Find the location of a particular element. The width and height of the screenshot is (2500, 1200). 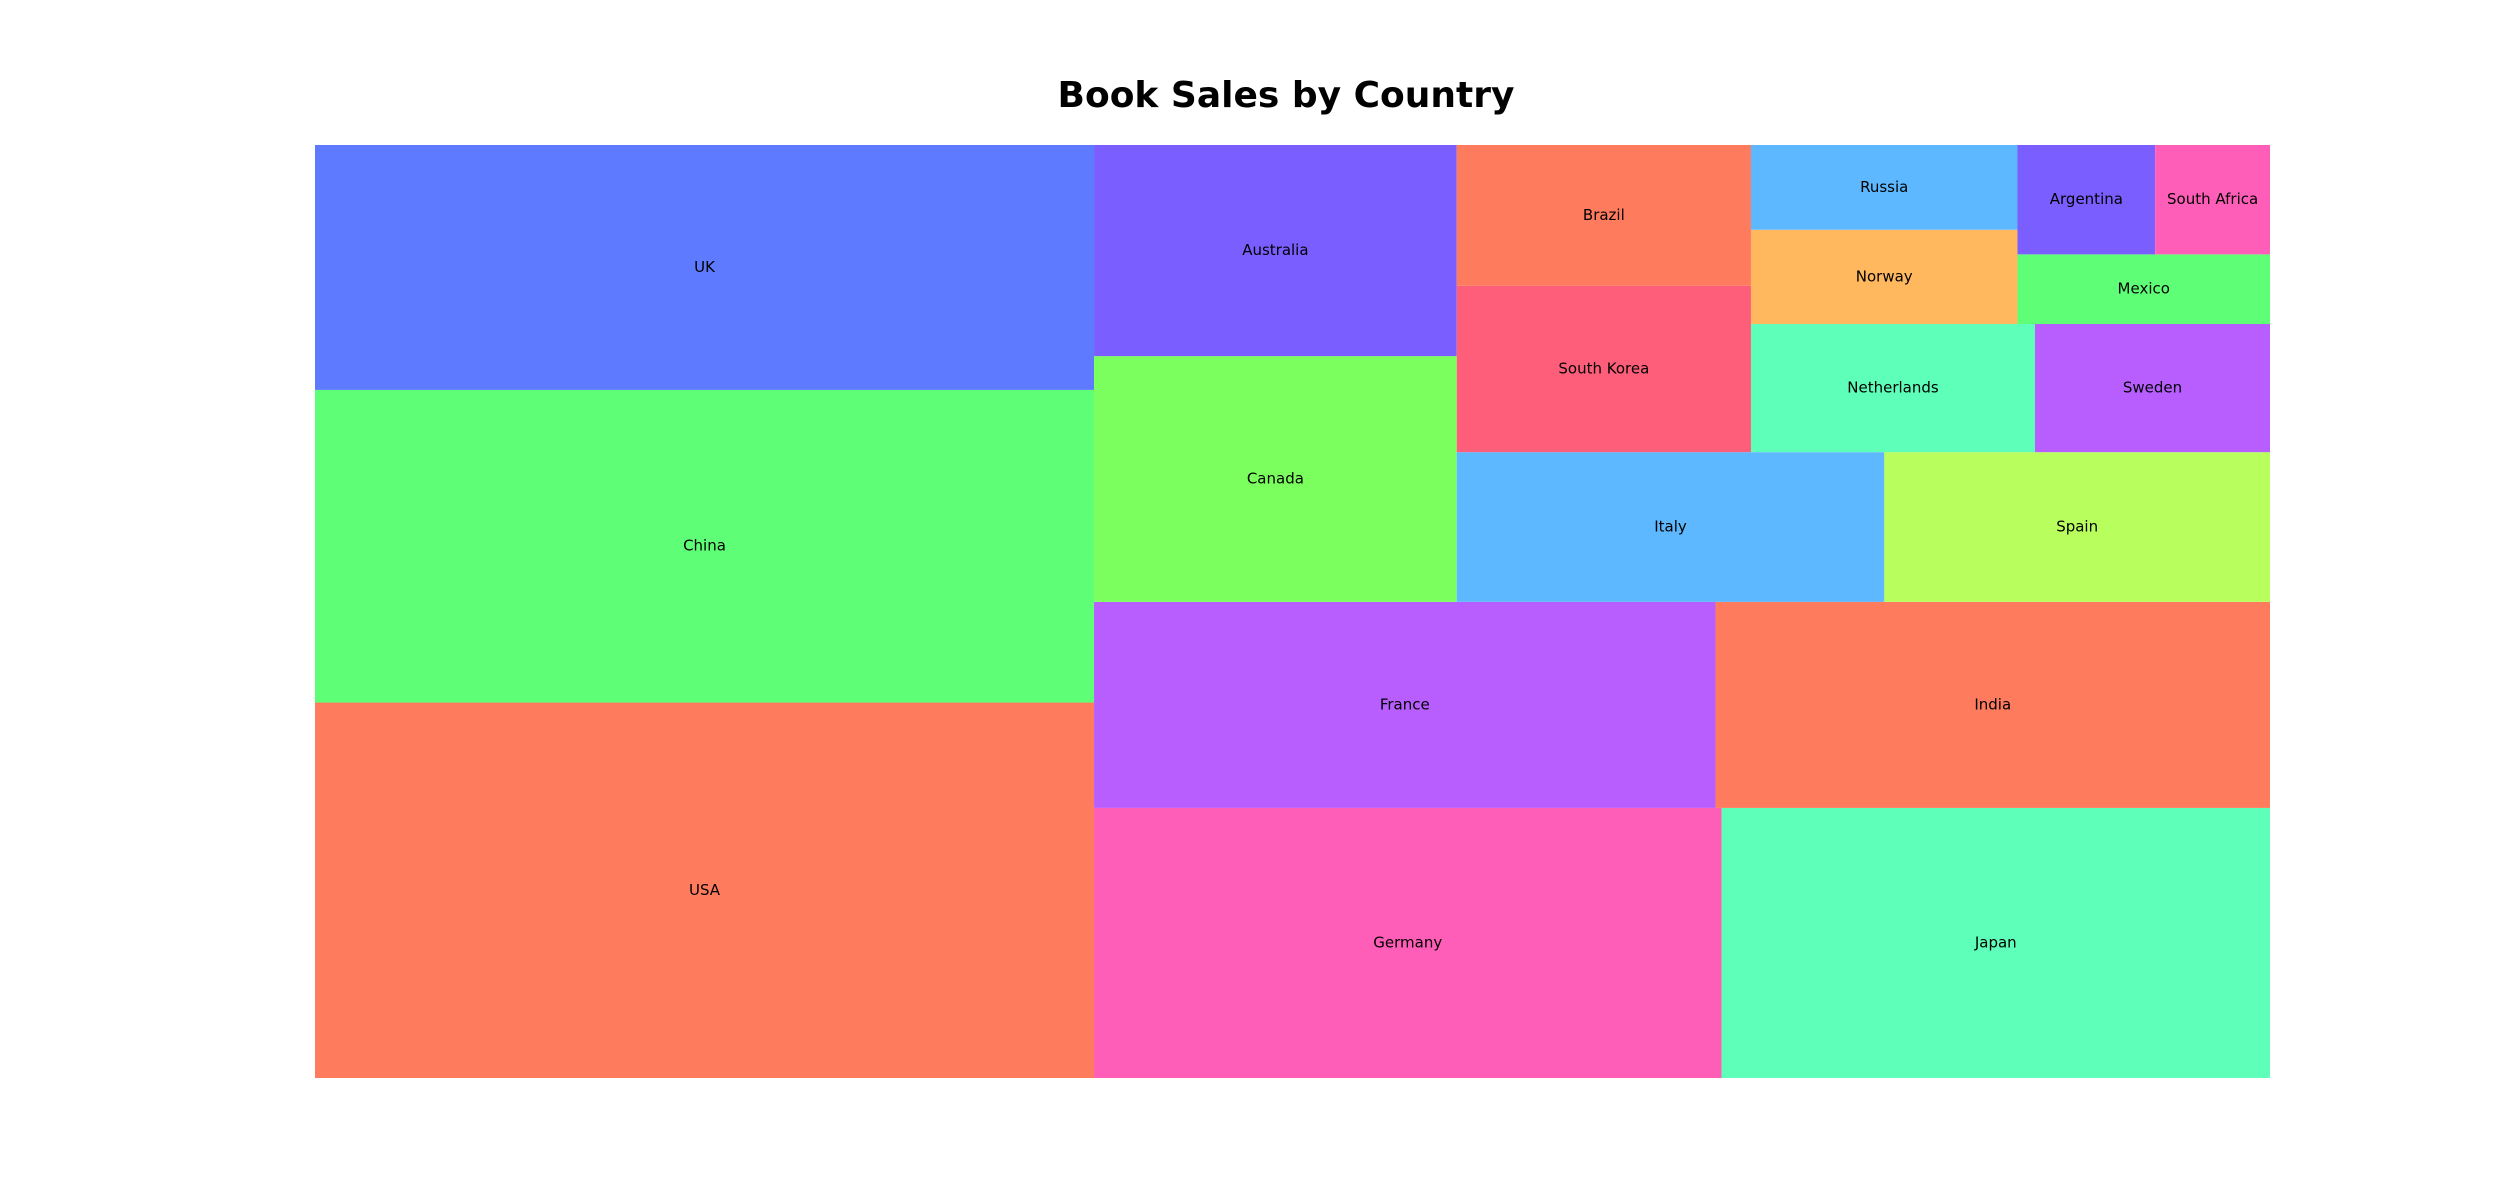

tile-label-italy: Italy is located at coordinates (1670, 527).